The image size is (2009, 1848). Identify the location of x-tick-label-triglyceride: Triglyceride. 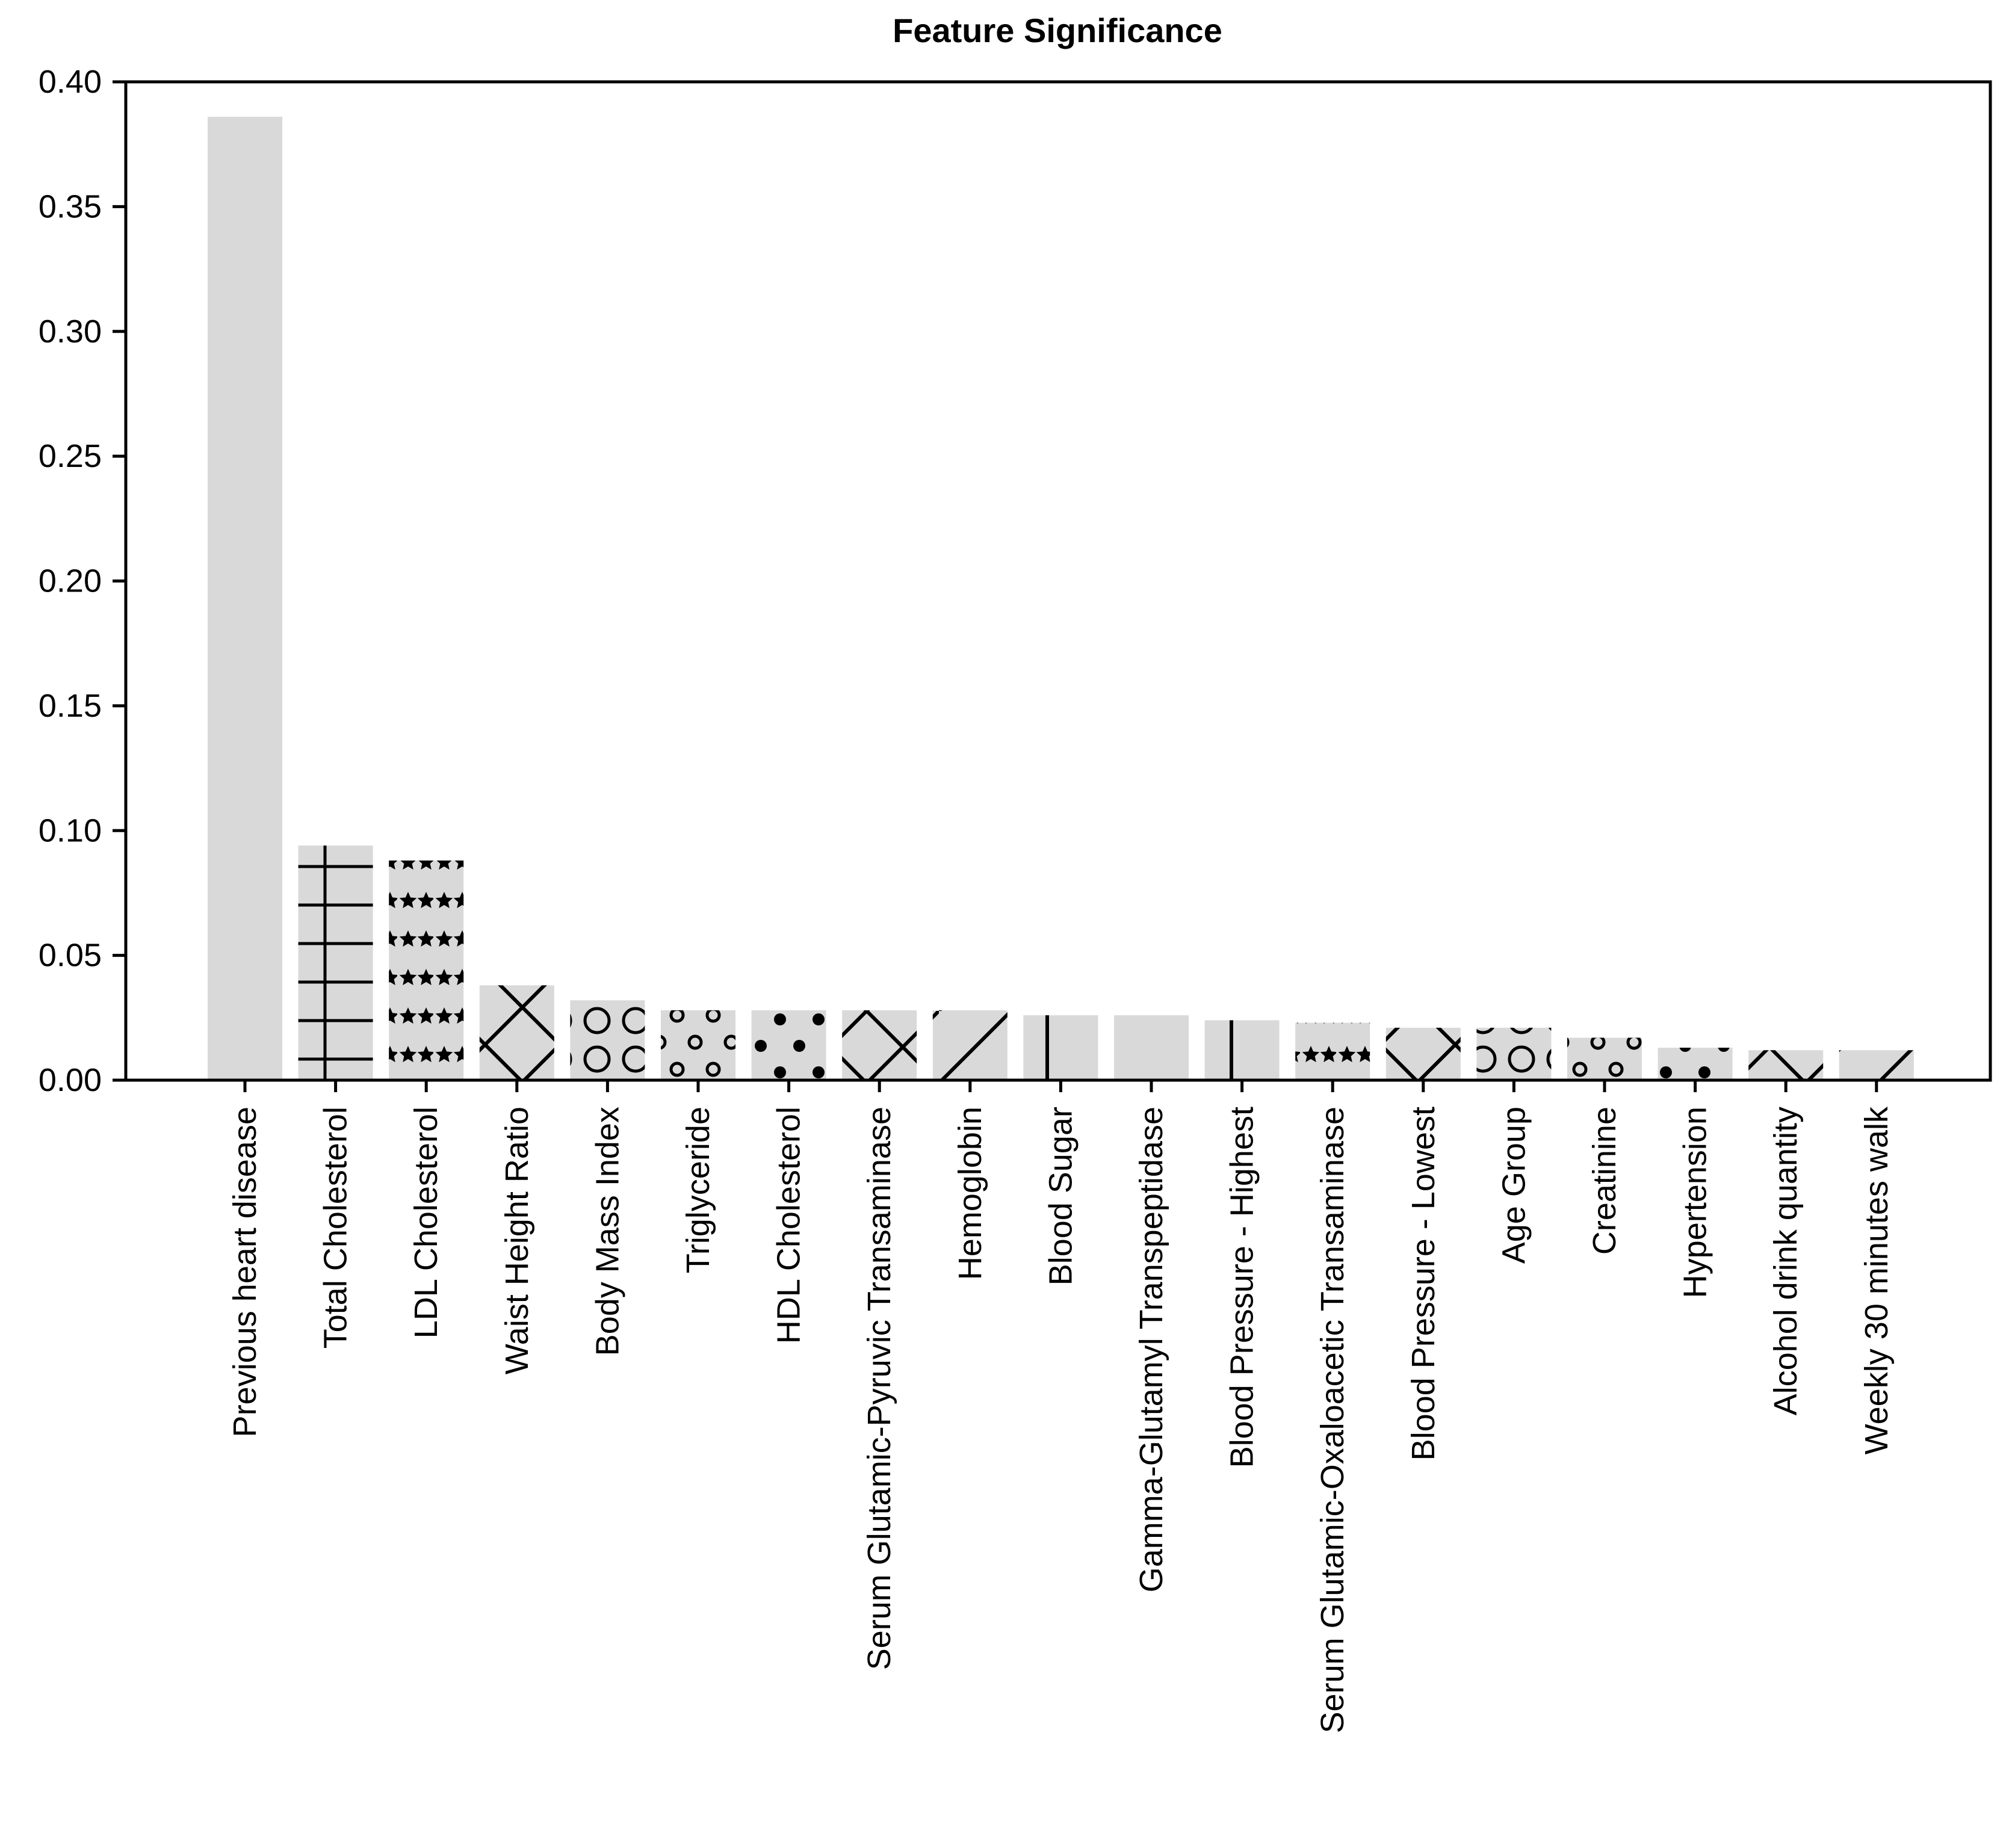
(698, 1190).